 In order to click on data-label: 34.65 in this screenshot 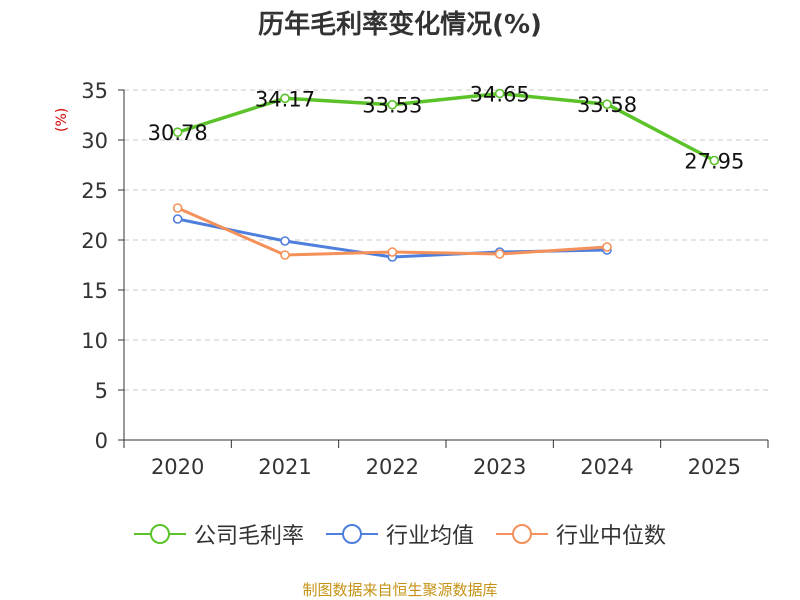, I will do `click(500, 95)`.